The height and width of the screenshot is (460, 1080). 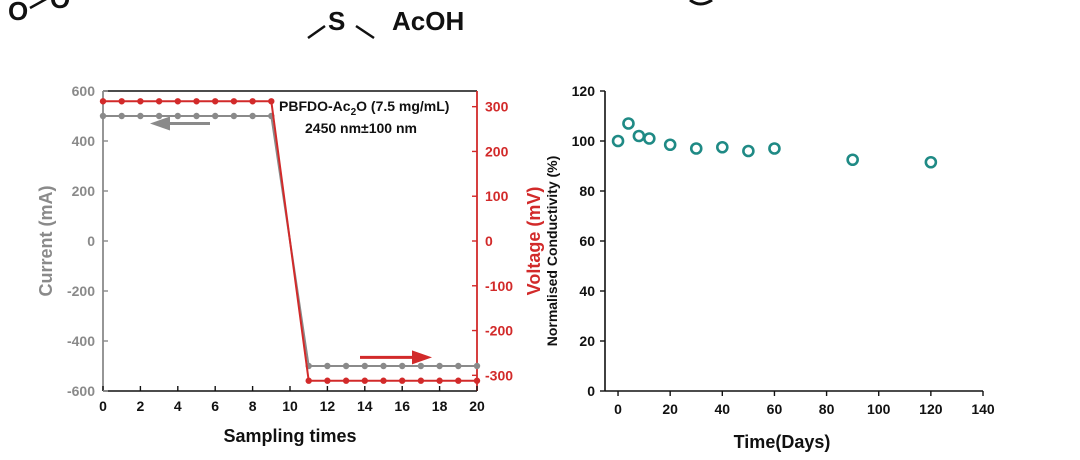 What do you see at coordinates (354, 112) in the screenshot?
I see `sample-subscript: 2` at bounding box center [354, 112].